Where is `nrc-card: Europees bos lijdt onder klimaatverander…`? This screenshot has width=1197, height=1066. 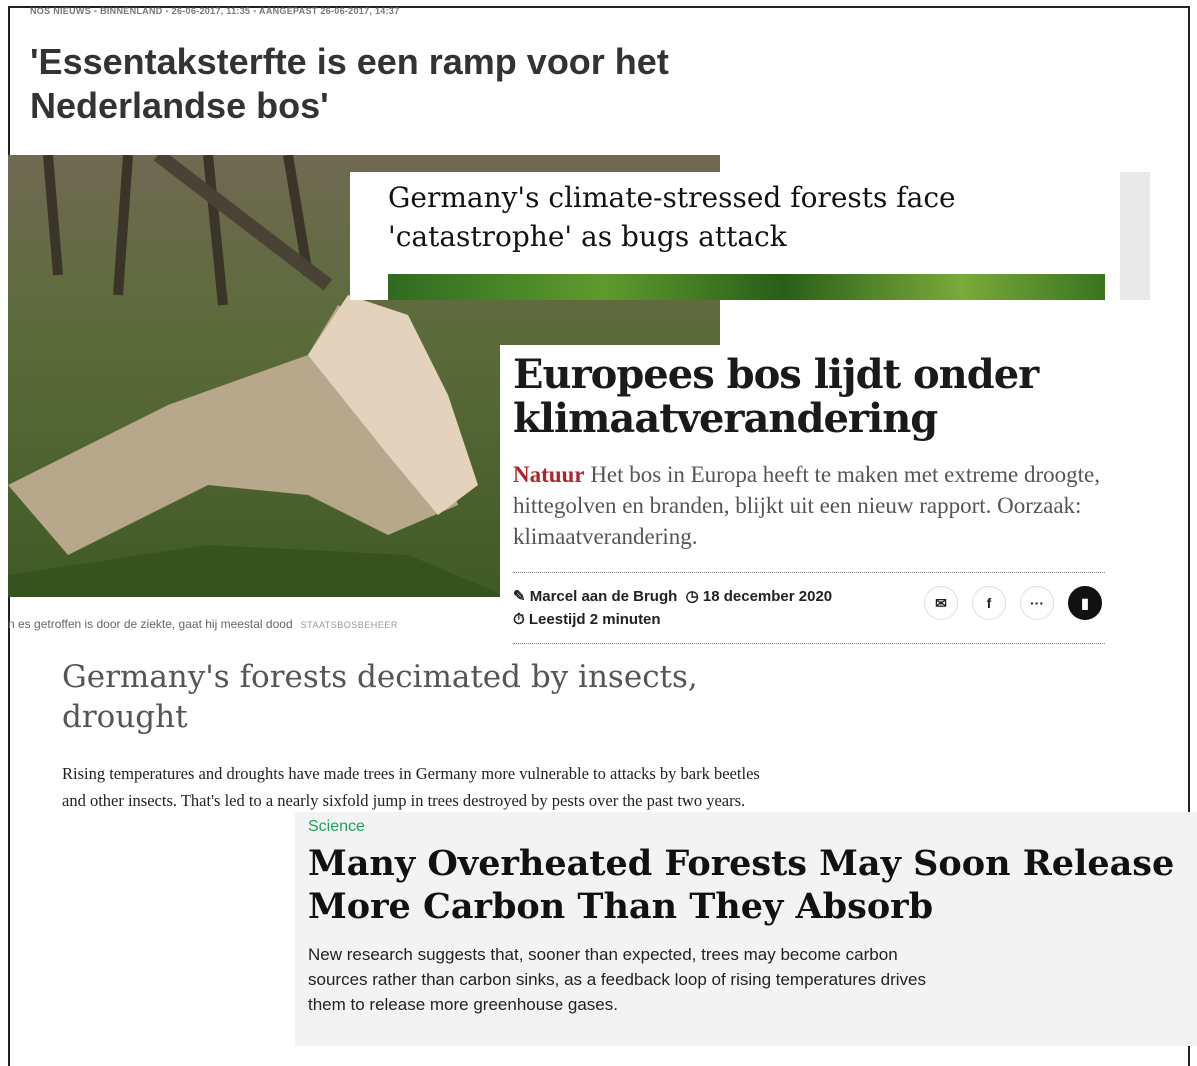 nrc-card: Europees bos lijdt onder klimaatverander… is located at coordinates (806, 496).